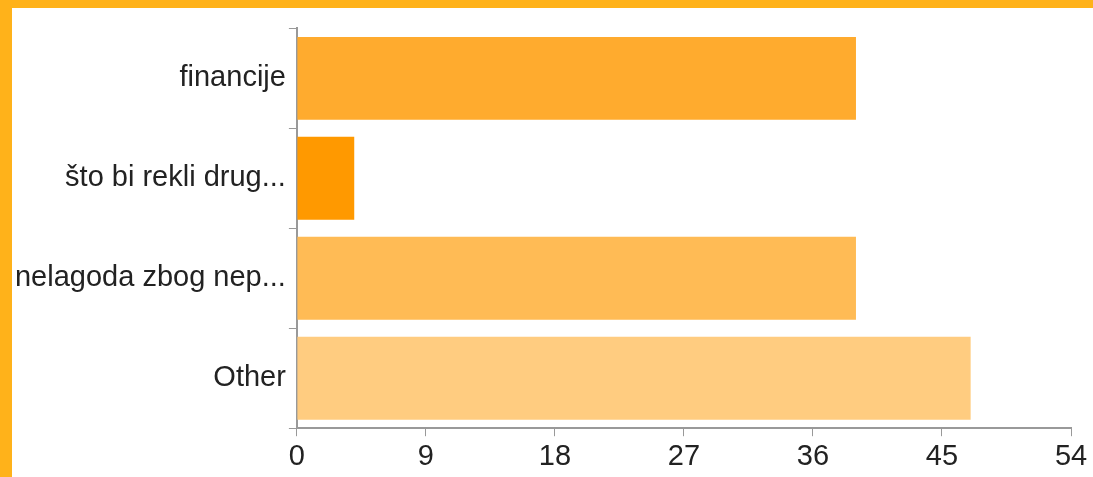  What do you see at coordinates (555, 454) in the screenshot?
I see `x-tick-label: 18` at bounding box center [555, 454].